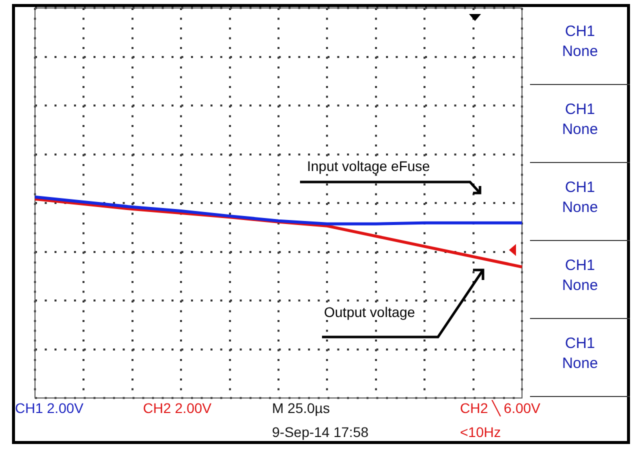 The image size is (635, 450). I want to click on text: CH1 2.00V, so click(49, 408).